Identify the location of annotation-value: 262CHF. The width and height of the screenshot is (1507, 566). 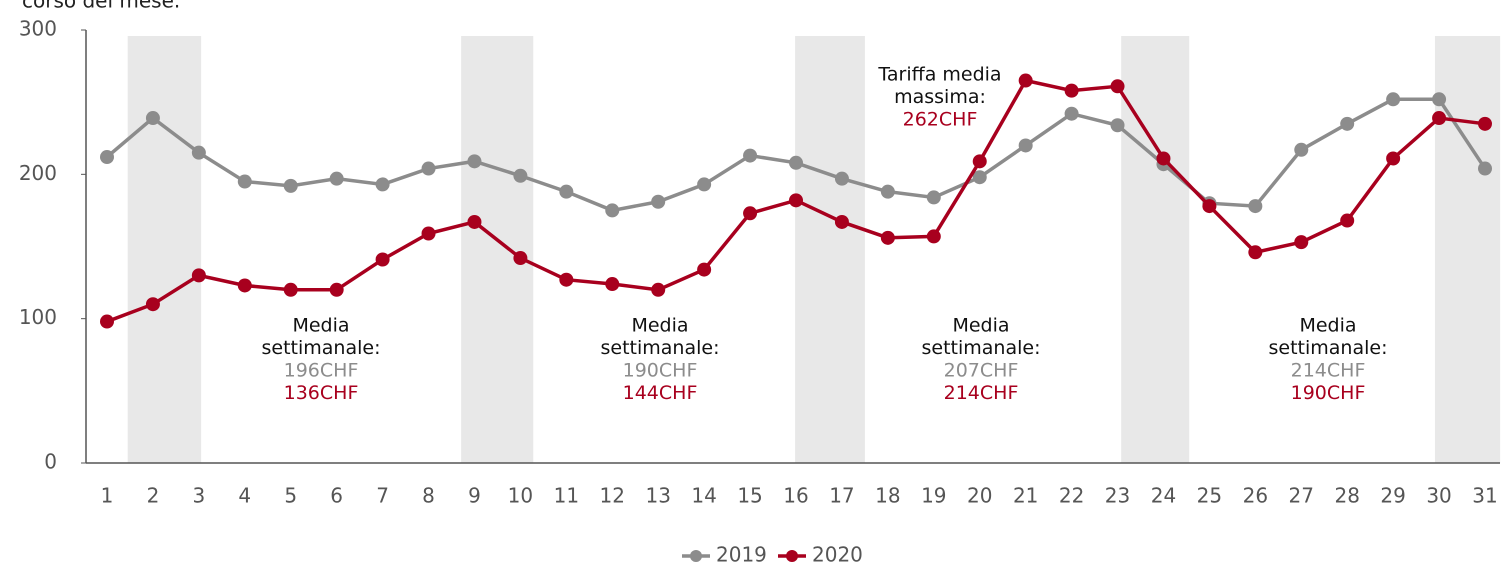
(940, 120).